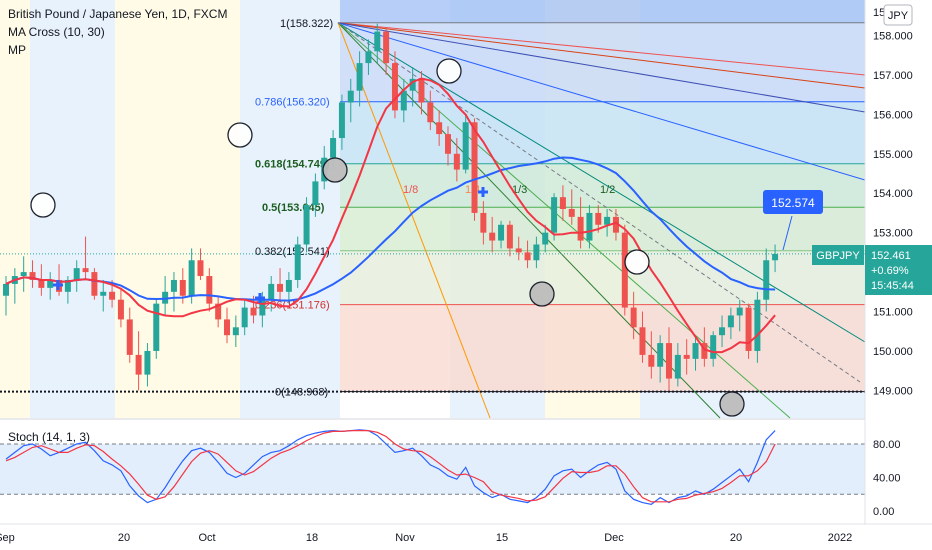  I want to click on fib-level-label: 0.786(156.320), so click(292, 103).